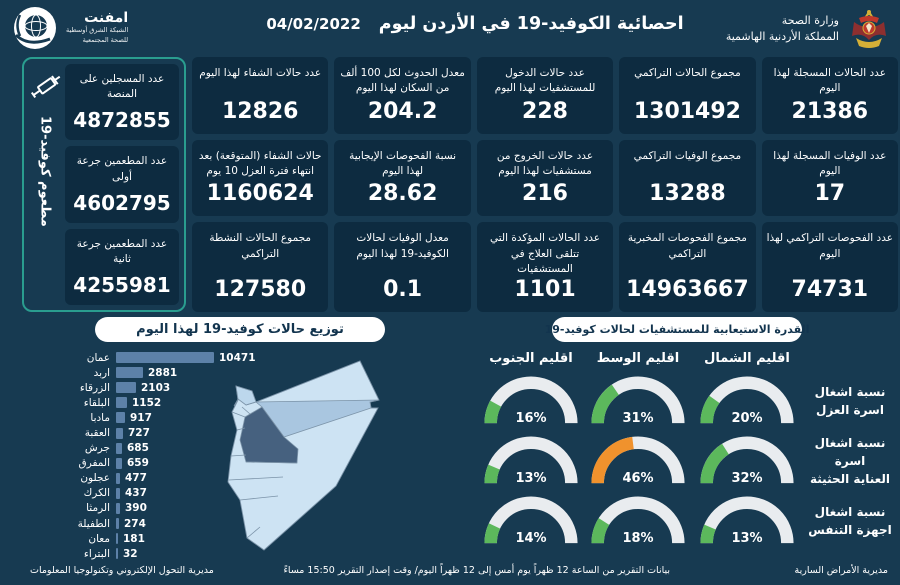 This screenshot has width=900, height=585. Describe the element at coordinates (850, 452) in the screenshot. I see `row-label-line: نسبة اشغال اسرة` at that location.